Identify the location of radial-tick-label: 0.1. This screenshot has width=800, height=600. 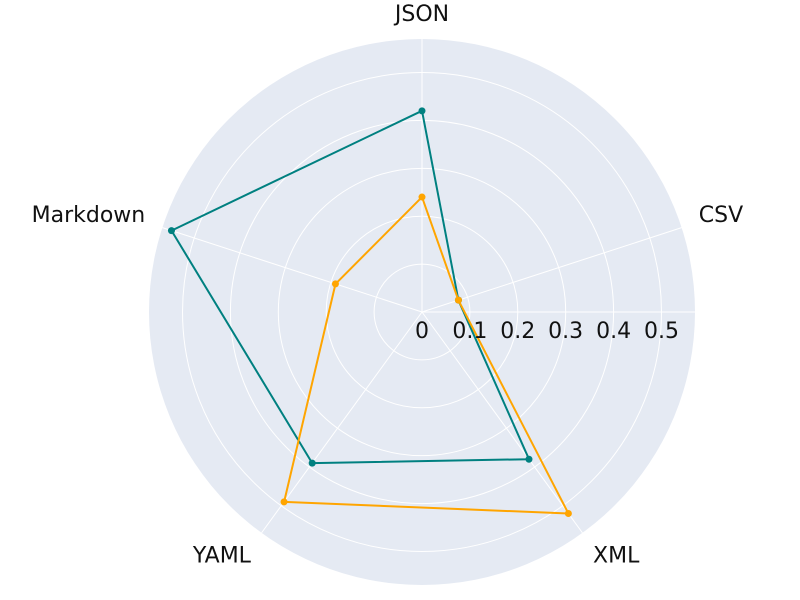
(469, 331).